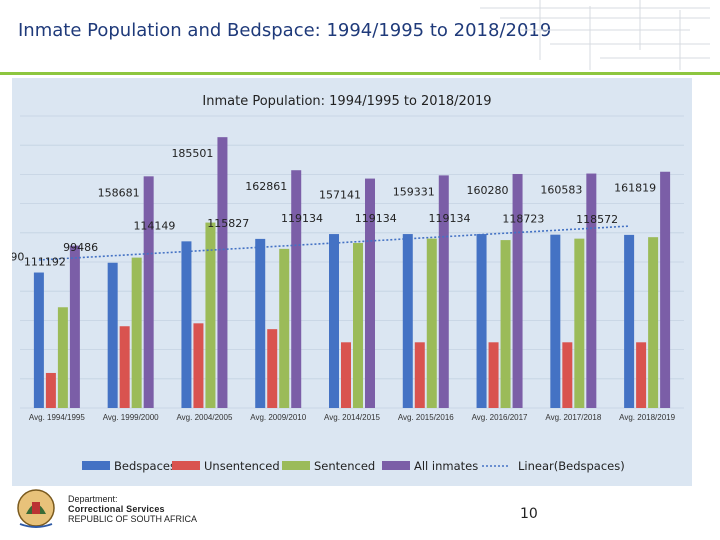  What do you see at coordinates (133, 519) in the screenshot?
I see `footer-country-line: REPUBLIC OF SOUTH AFRICA` at bounding box center [133, 519].